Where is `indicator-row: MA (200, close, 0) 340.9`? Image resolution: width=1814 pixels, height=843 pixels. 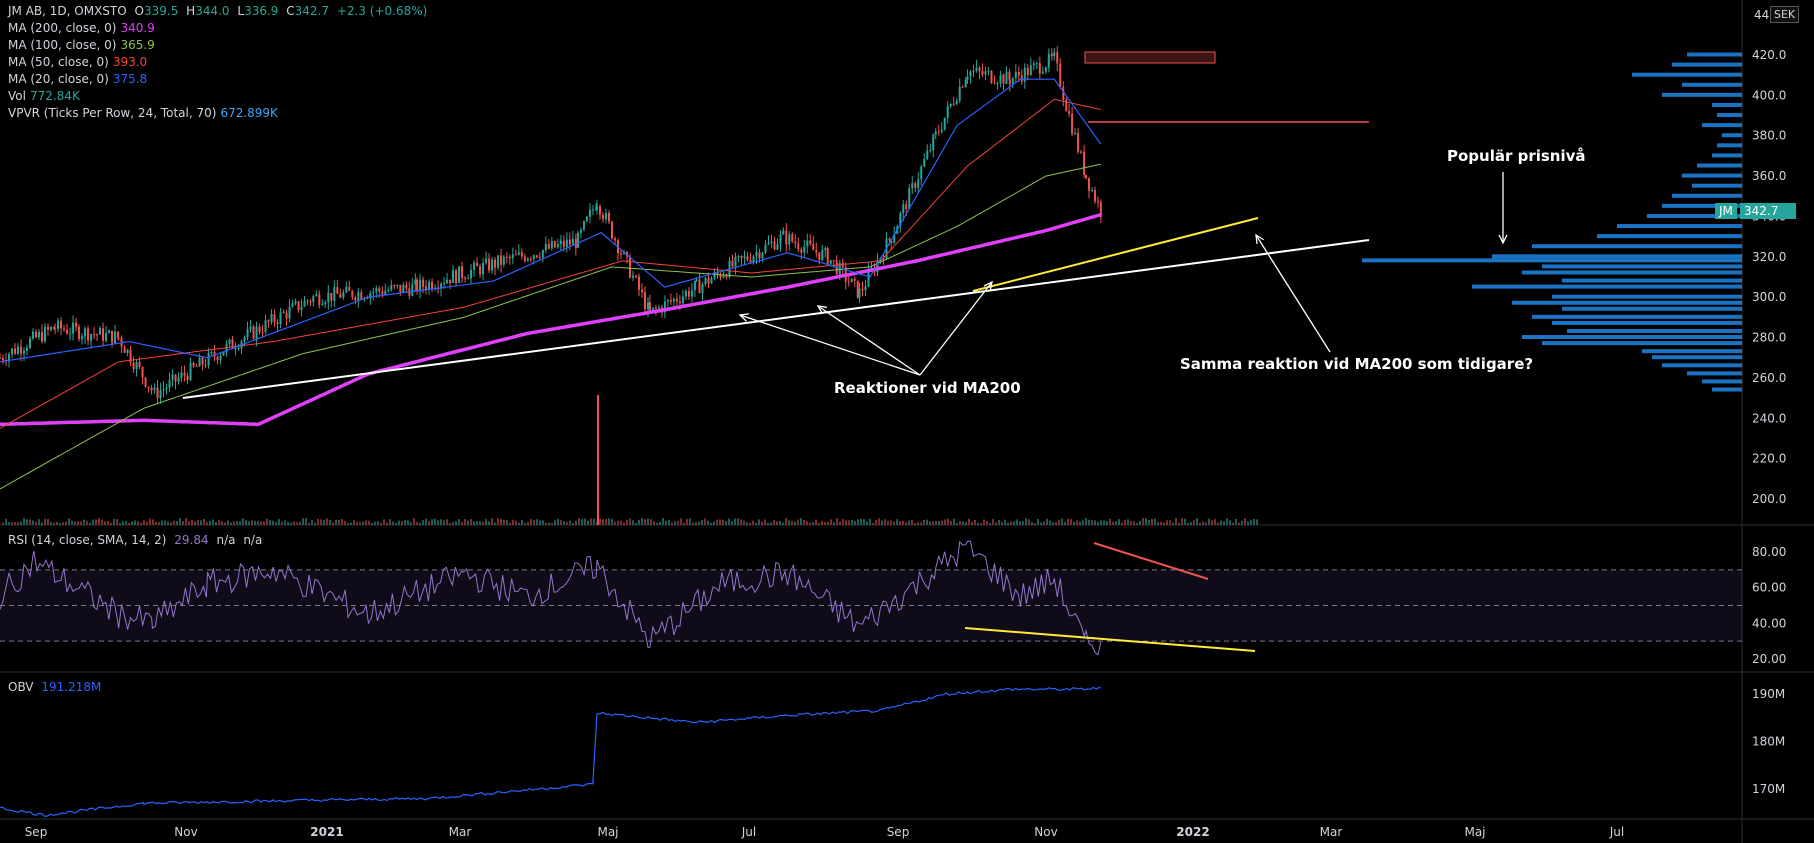
indicator-row: MA (200, close, 0) 340.9 is located at coordinates (145, 28).